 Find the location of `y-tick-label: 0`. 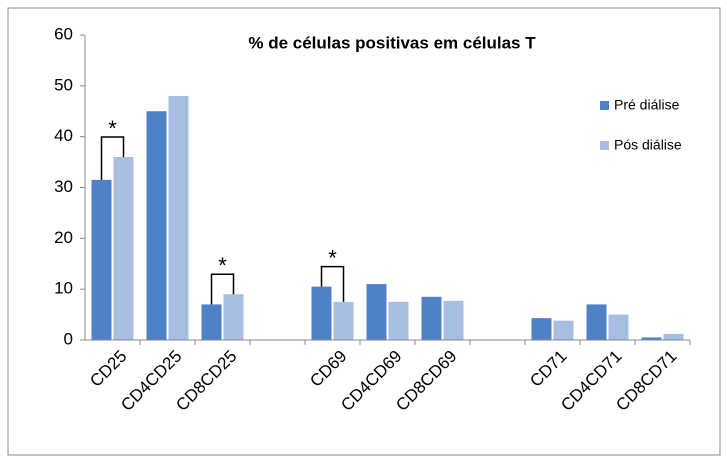

y-tick-label: 0 is located at coordinates (68, 338).